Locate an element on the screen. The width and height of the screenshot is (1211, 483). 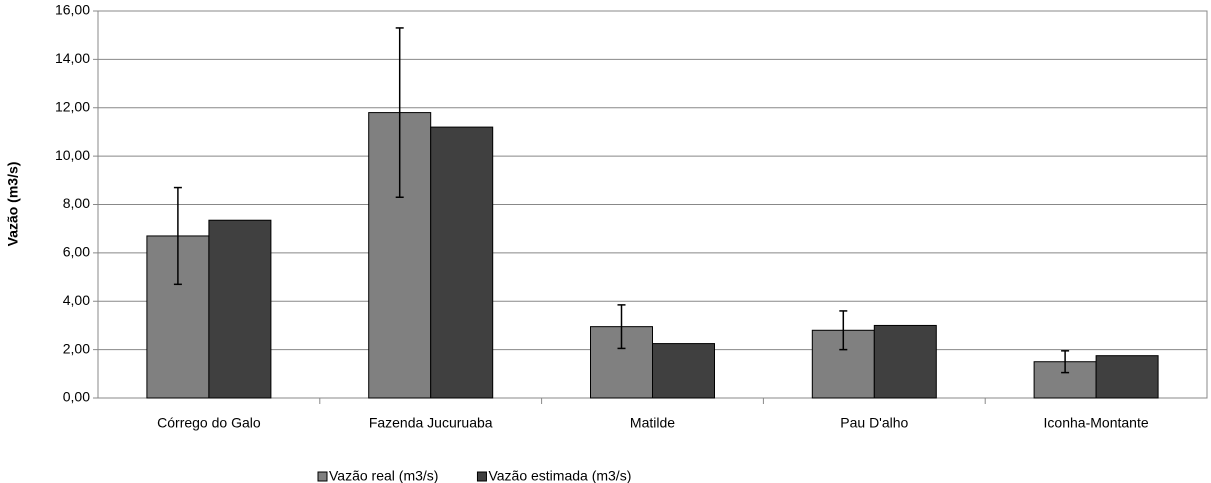
legend-label: Vazão estimada (m3/s) is located at coordinates (559, 475).